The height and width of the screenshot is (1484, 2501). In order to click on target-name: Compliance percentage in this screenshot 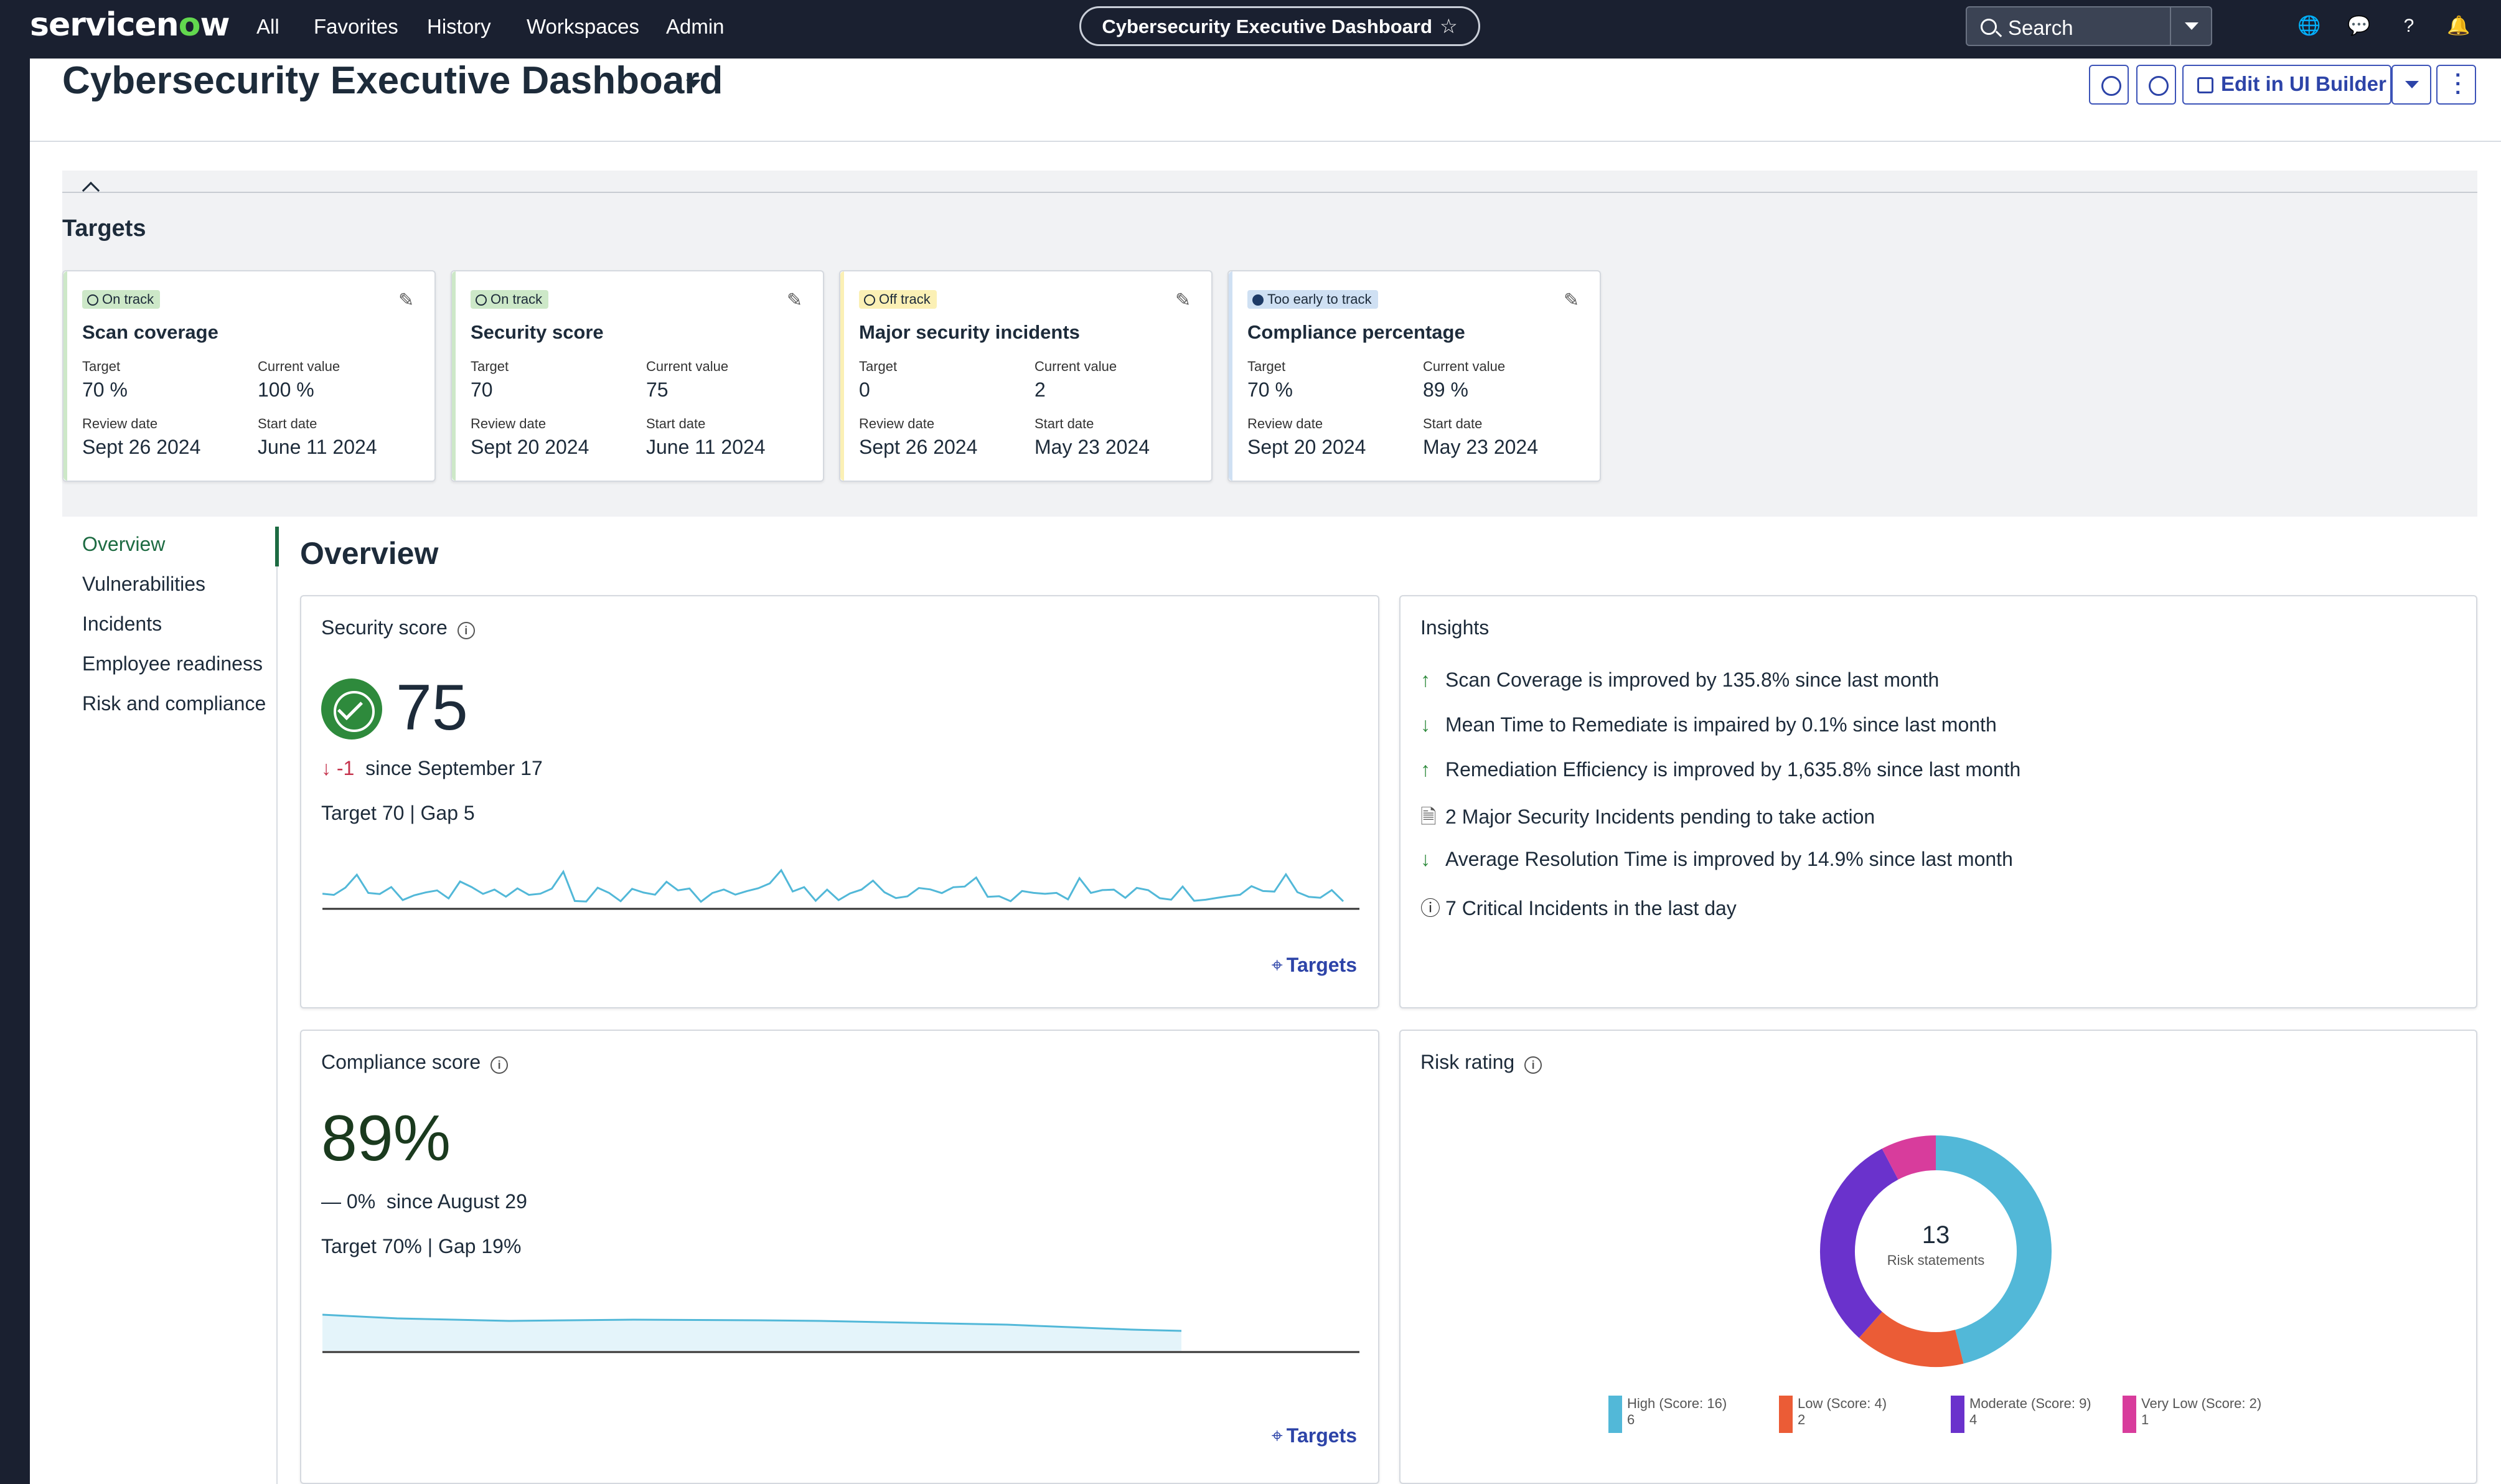, I will do `click(1356, 332)`.